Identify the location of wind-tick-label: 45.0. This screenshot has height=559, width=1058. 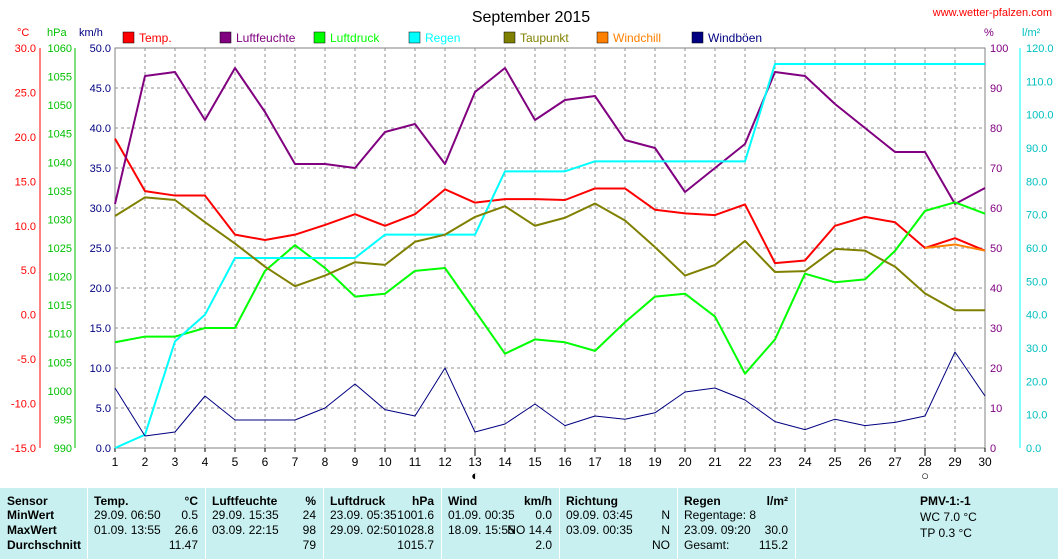
(100, 89).